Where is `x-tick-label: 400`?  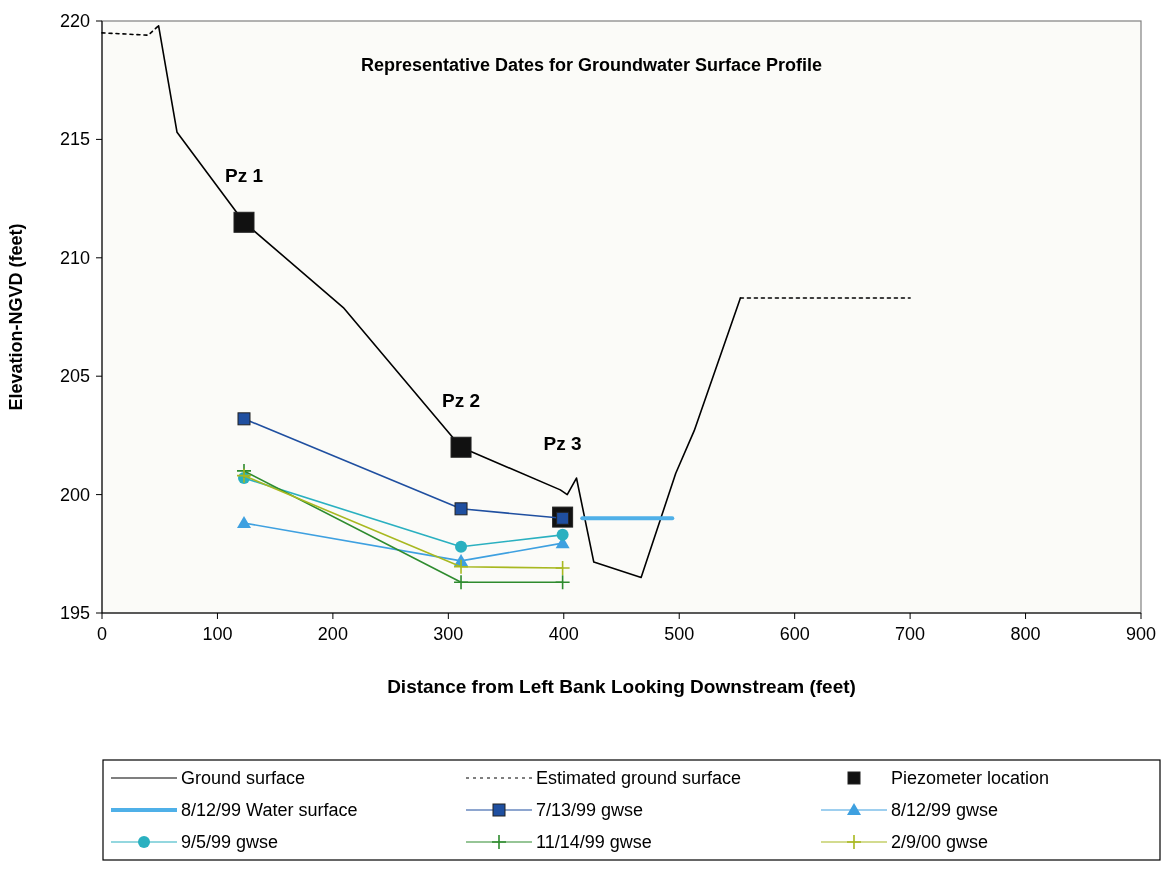
x-tick-label: 400 is located at coordinates (563, 634).